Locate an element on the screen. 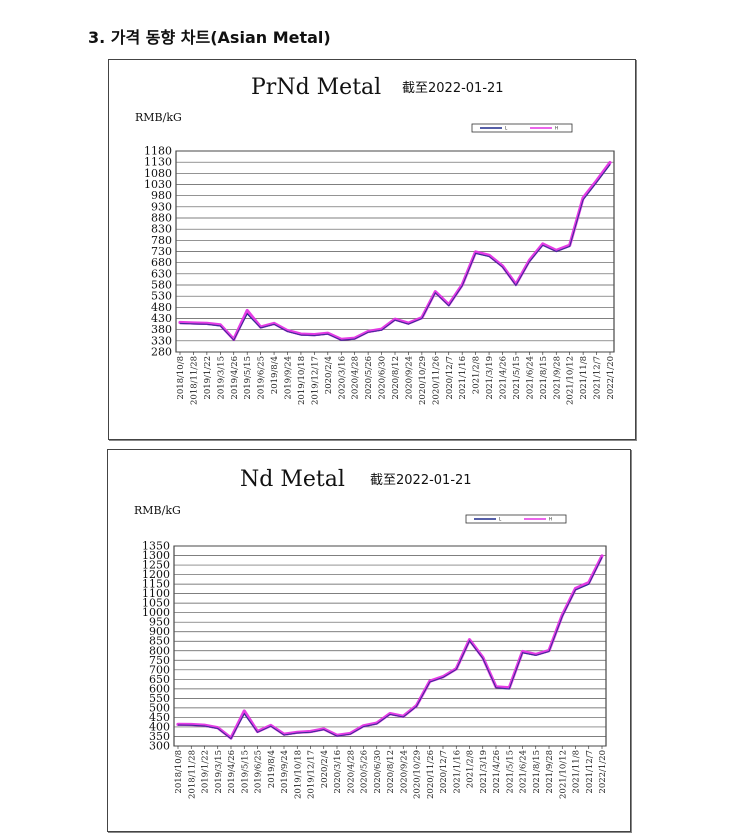 This screenshot has height=836, width=734. y-tick-label: 750 is located at coordinates (159, 660).